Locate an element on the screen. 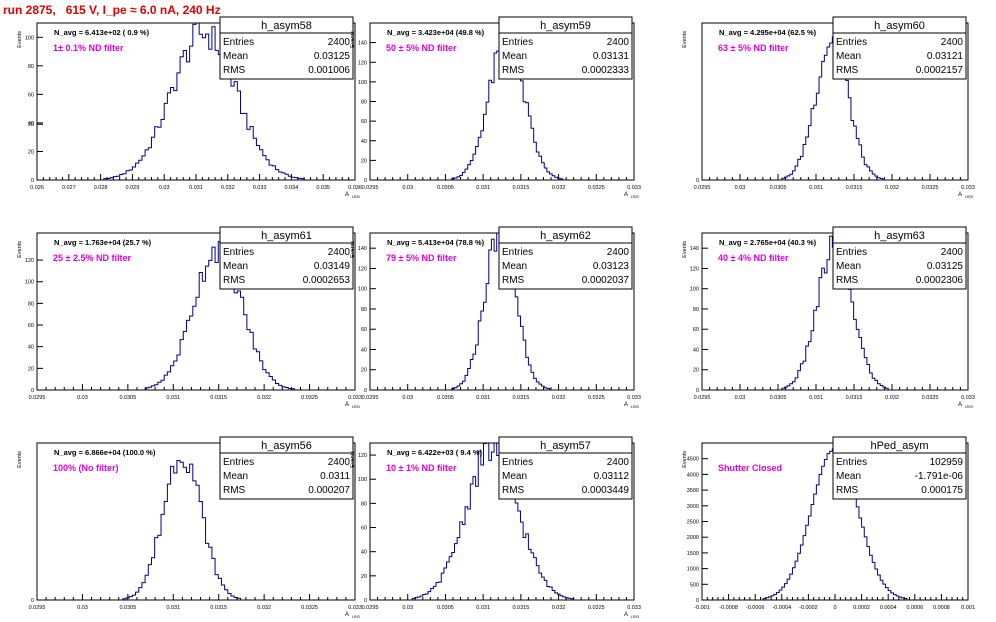 Image resolution: width=996 pixels, height=622 pixels. filter-label: 10 ± 1% ND filter is located at coordinates (421, 468).